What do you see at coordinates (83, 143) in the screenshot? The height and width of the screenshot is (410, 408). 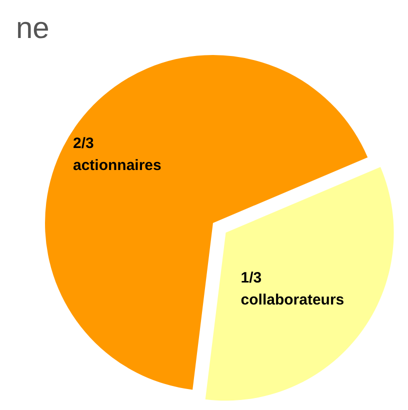 I see `data-label: 2/3` at bounding box center [83, 143].